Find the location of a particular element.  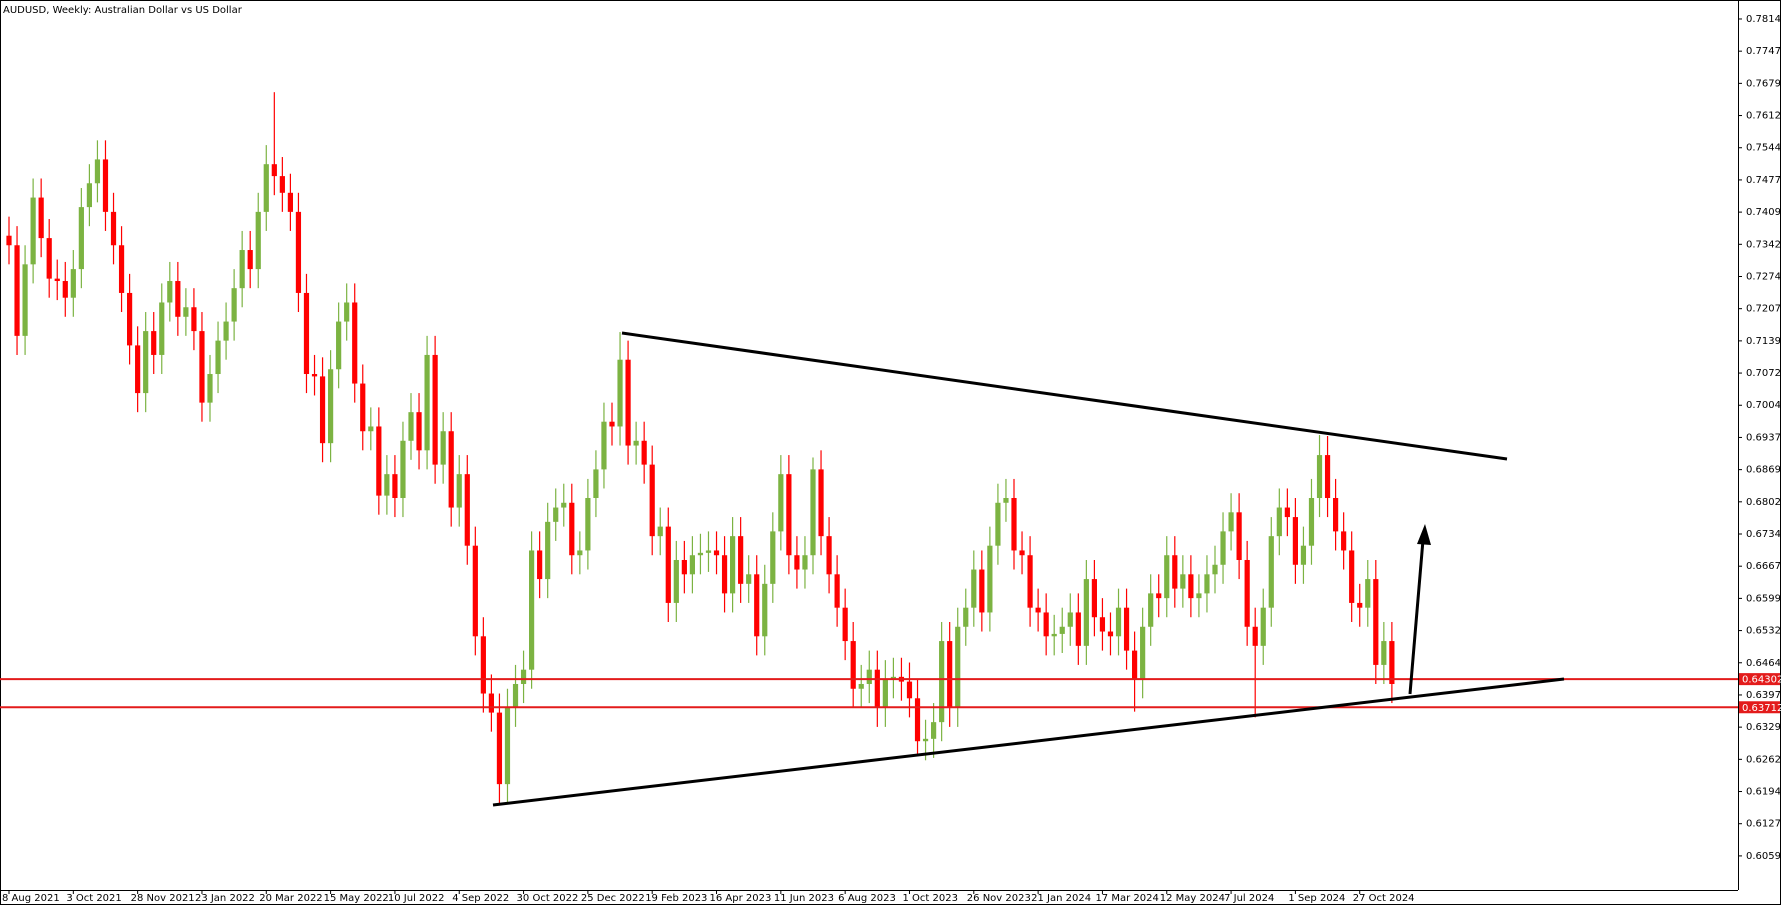

level-label: 0.63712 is located at coordinates (1761, 708).